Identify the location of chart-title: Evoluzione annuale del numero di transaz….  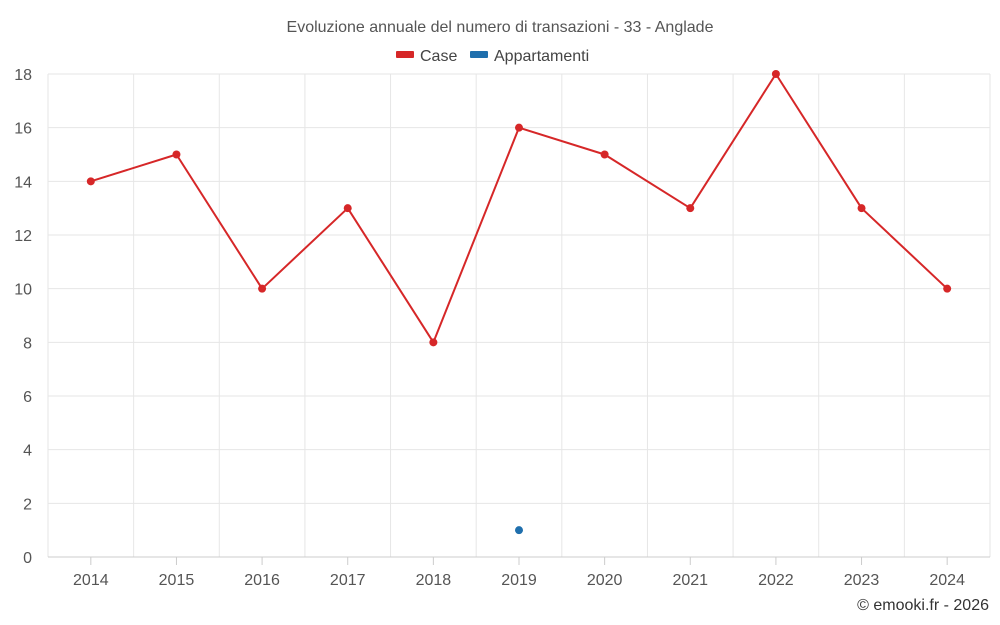
(500, 27).